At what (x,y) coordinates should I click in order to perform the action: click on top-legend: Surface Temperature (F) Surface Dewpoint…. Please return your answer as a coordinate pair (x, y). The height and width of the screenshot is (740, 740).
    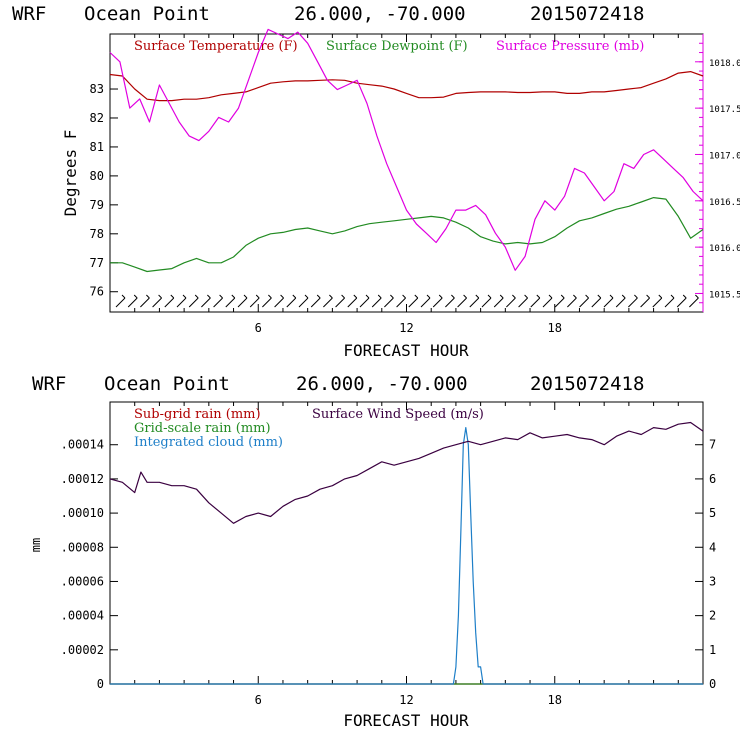
    Looking at the image, I should click on (389, 46).